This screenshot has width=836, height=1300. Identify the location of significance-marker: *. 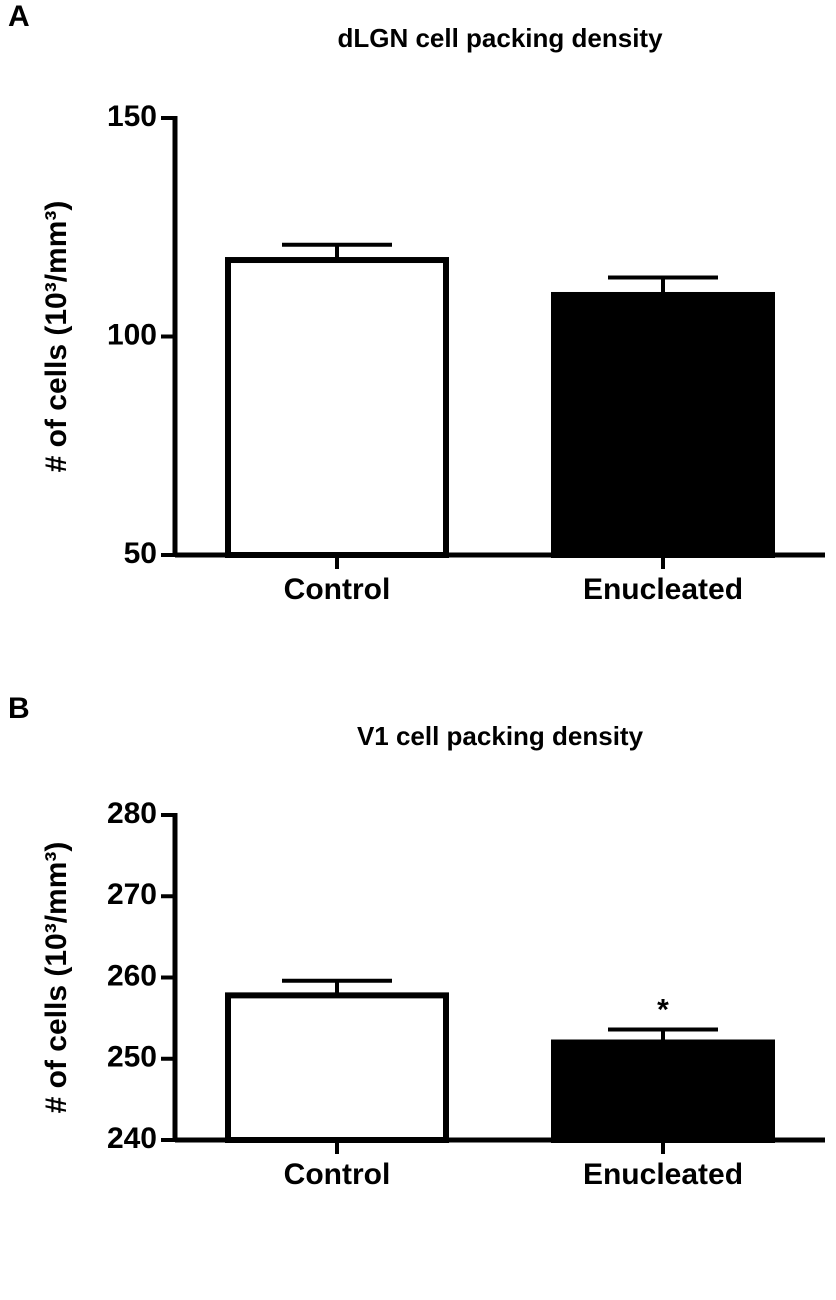
(663, 1009).